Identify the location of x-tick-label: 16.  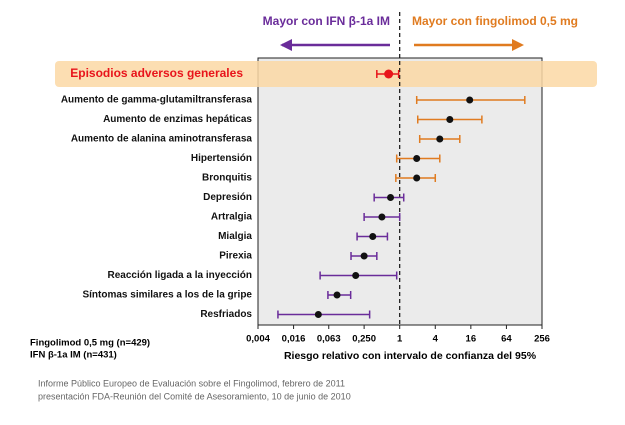
(471, 339).